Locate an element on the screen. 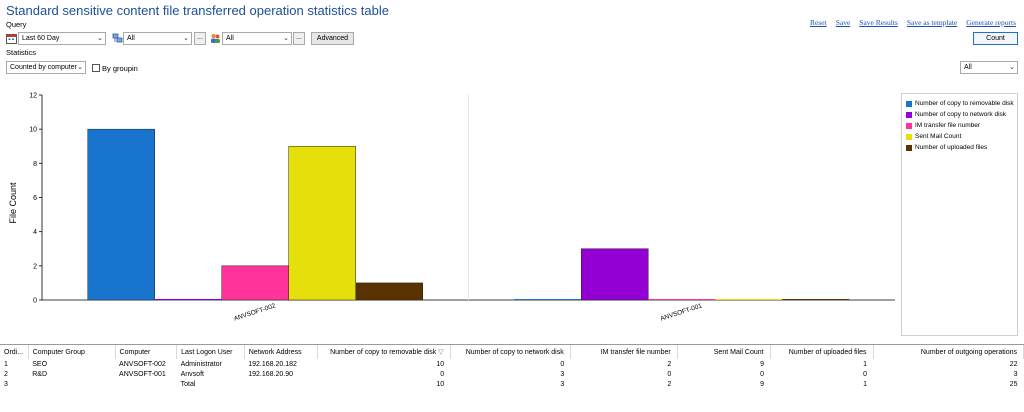 This screenshot has width=1024, height=412. table-cell: 2 is located at coordinates (6, 374).